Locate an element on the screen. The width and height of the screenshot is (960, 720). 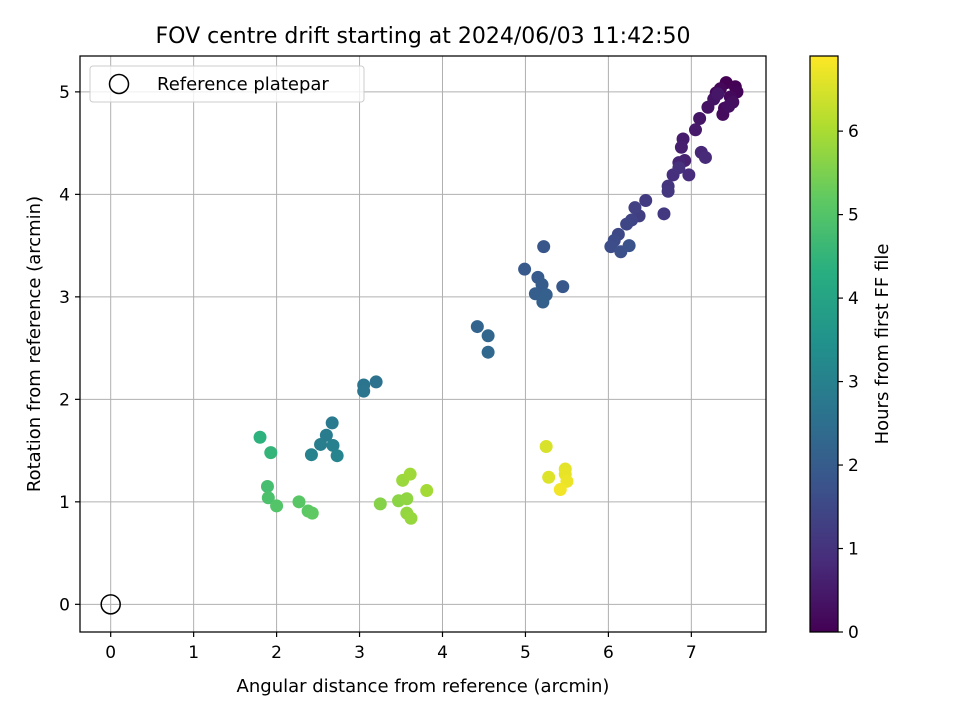
x-tick-label: 4 is located at coordinates (442, 653).